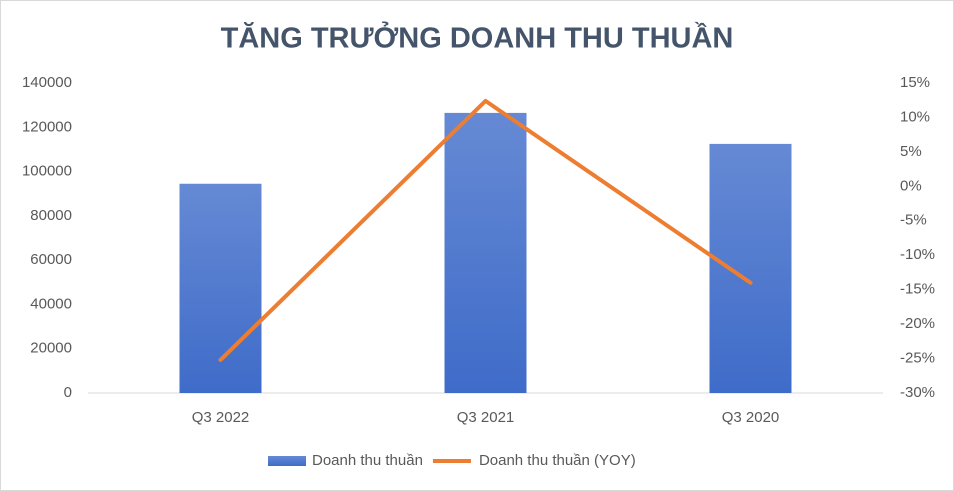  I want to click on y2-tick-label: 10%, so click(915, 116).